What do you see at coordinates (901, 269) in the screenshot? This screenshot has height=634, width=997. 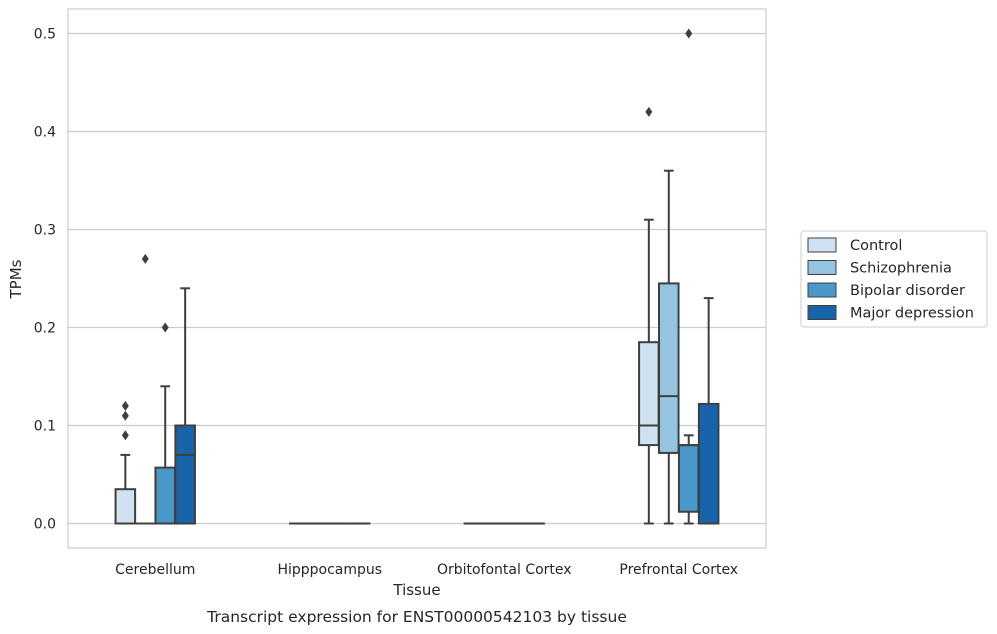 I see `legend-label: Schizophrenia` at bounding box center [901, 269].